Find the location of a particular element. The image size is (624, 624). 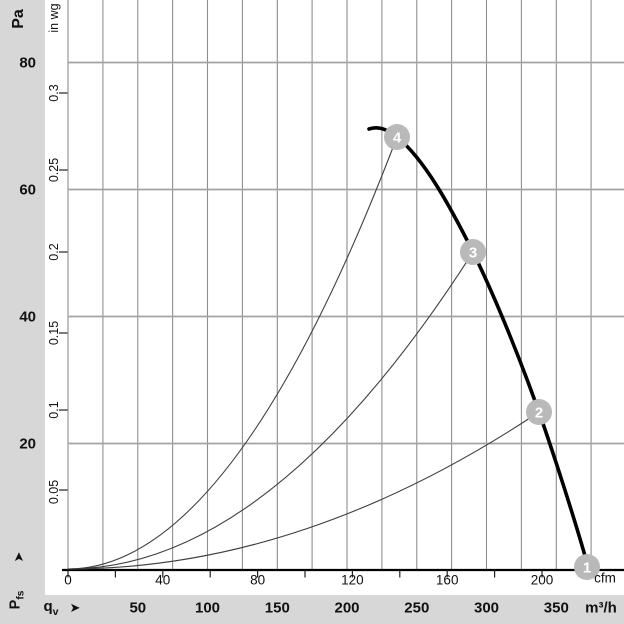

inwg-tick-marks is located at coordinates (63, 291).